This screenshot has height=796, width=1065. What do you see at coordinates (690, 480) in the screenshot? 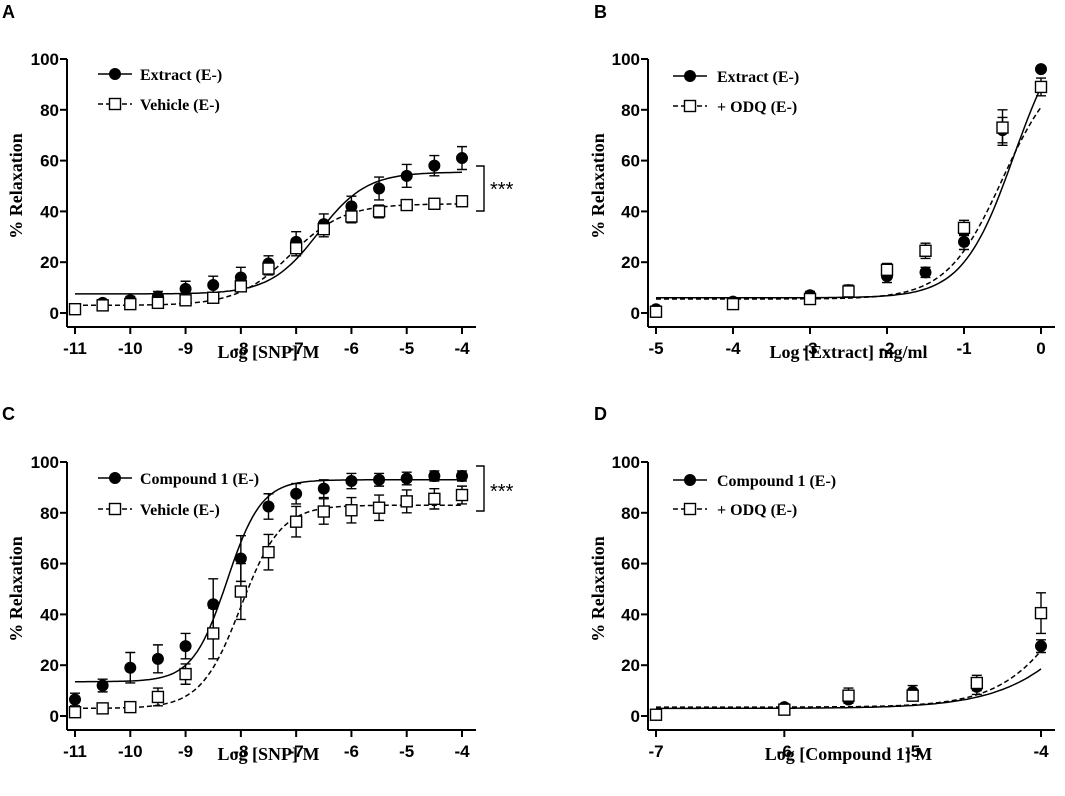
I see `filled-circle-marker-icon` at bounding box center [690, 480].